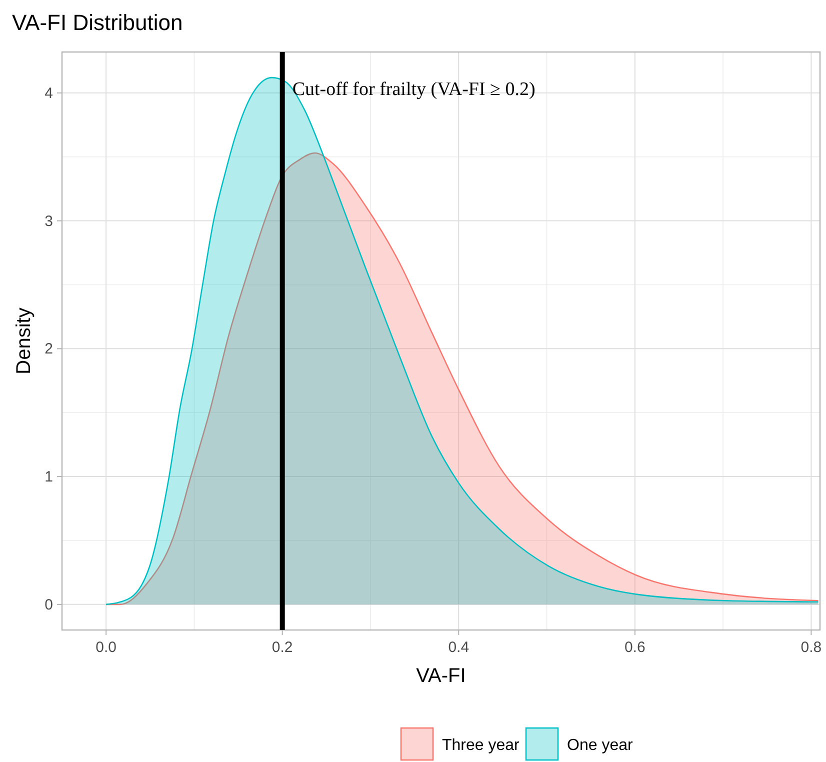 This screenshot has width=826, height=762. I want to click on y-tick-label: 0, so click(48, 605).